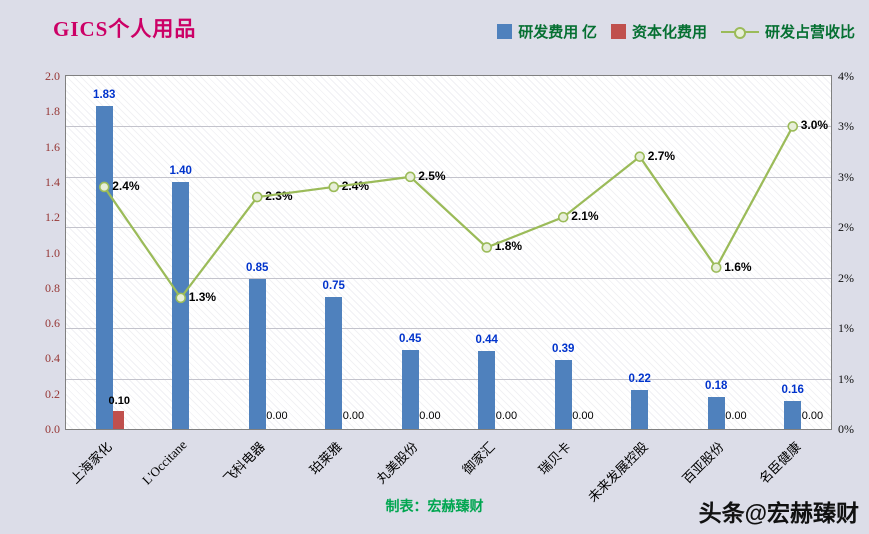 The width and height of the screenshot is (869, 534). I want to click on legend-label-ratio: 研发占营收比, so click(809, 33).